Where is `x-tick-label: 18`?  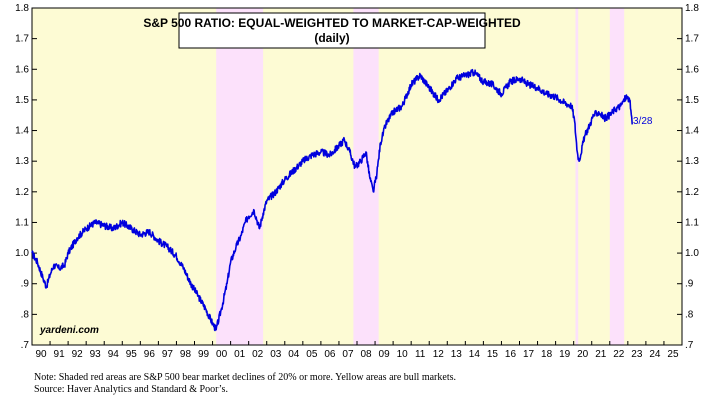
x-tick-label: 18 is located at coordinates (547, 354).